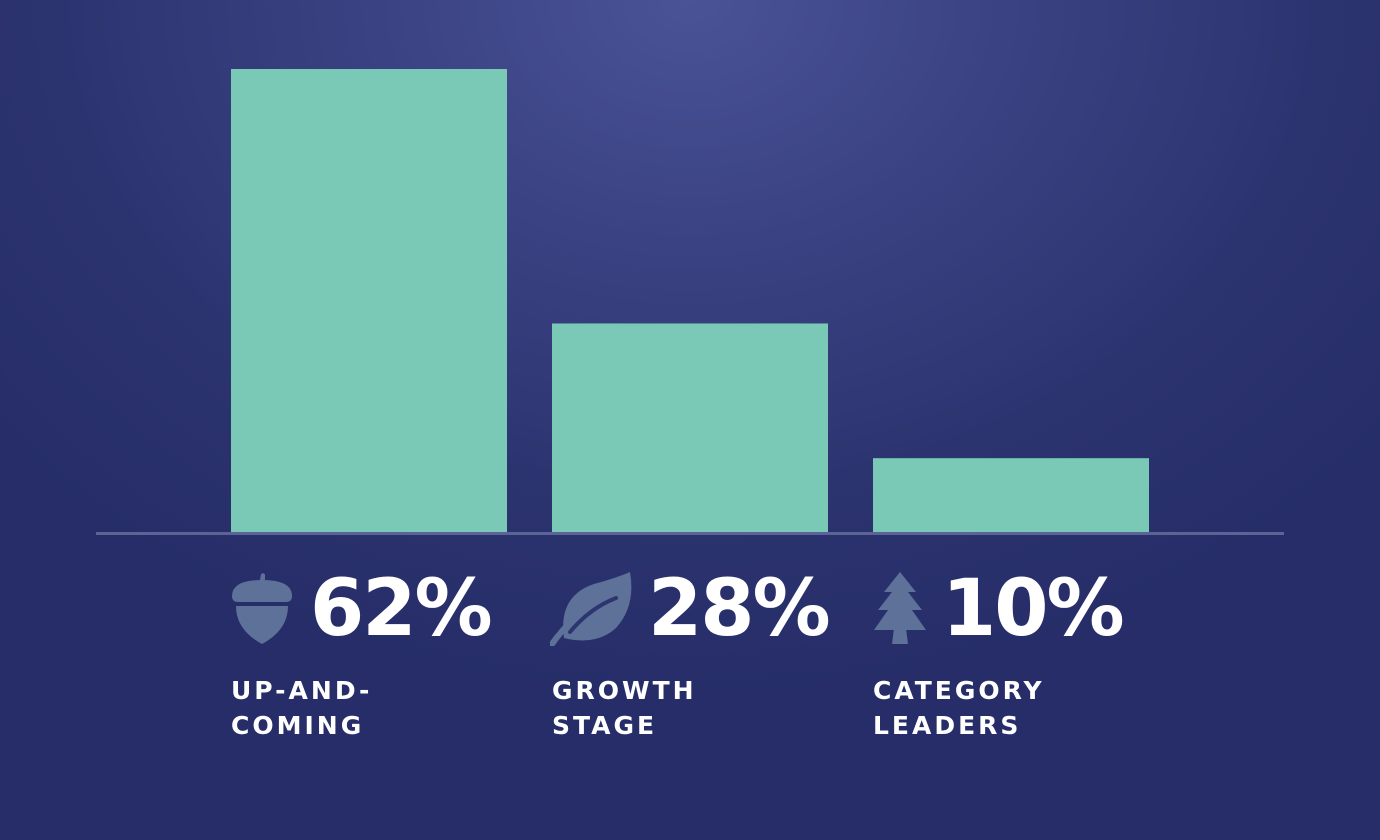  What do you see at coordinates (624, 708) in the screenshot?
I see `category-label-2: GROWTH STAGE` at bounding box center [624, 708].